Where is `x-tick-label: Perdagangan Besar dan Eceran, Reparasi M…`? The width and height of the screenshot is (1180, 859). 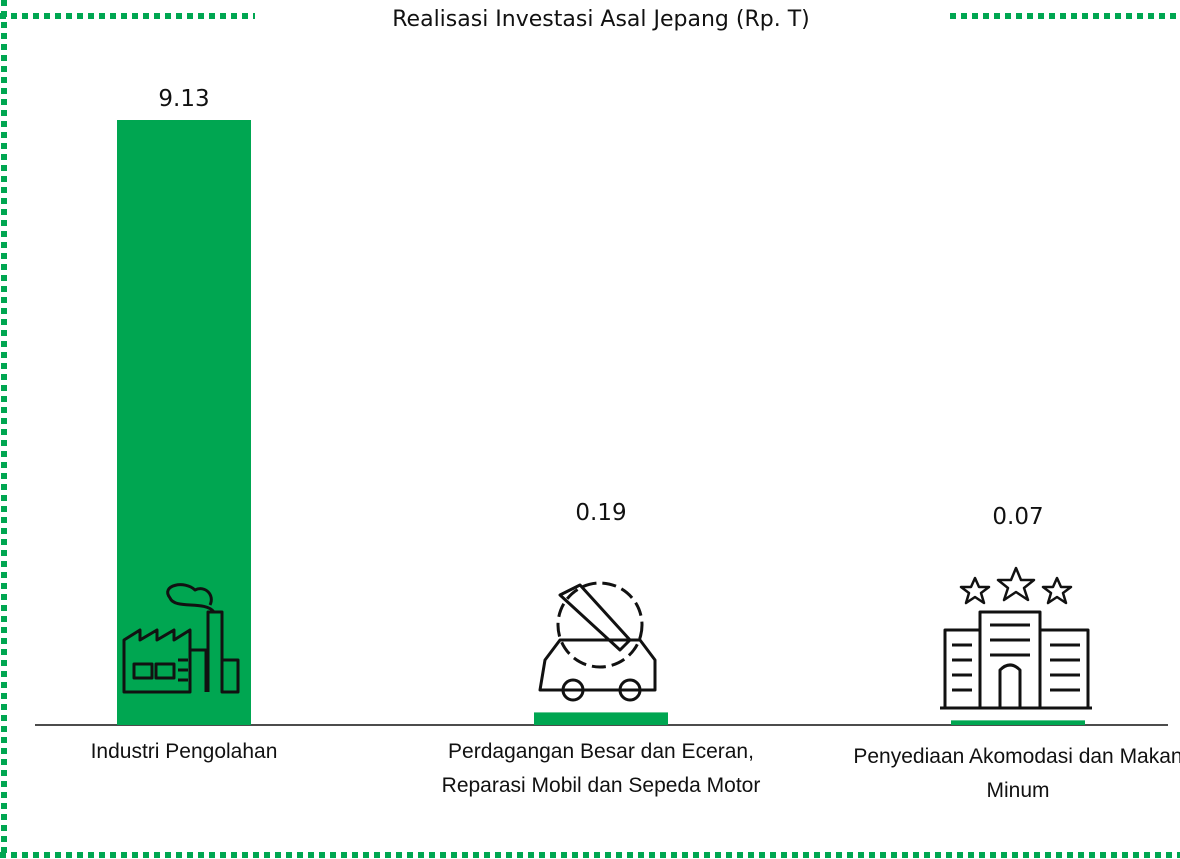 x-tick-label: Perdagangan Besar dan Eceran, Reparasi M… is located at coordinates (601, 768).